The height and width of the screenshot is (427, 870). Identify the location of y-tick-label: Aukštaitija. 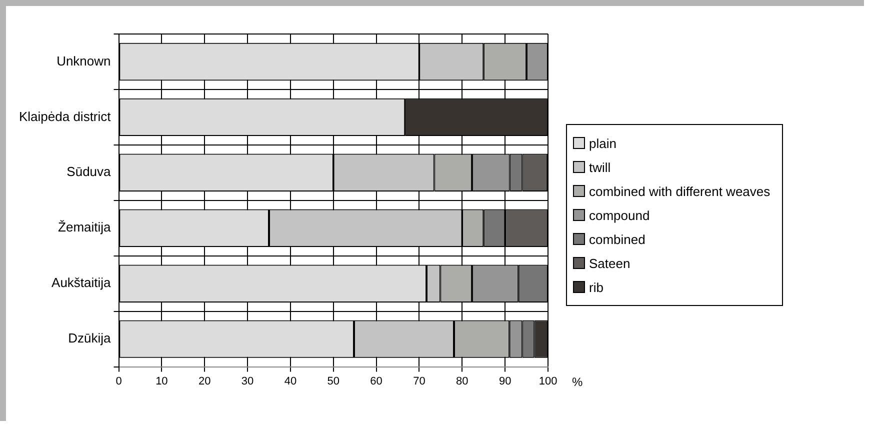
(82, 282).